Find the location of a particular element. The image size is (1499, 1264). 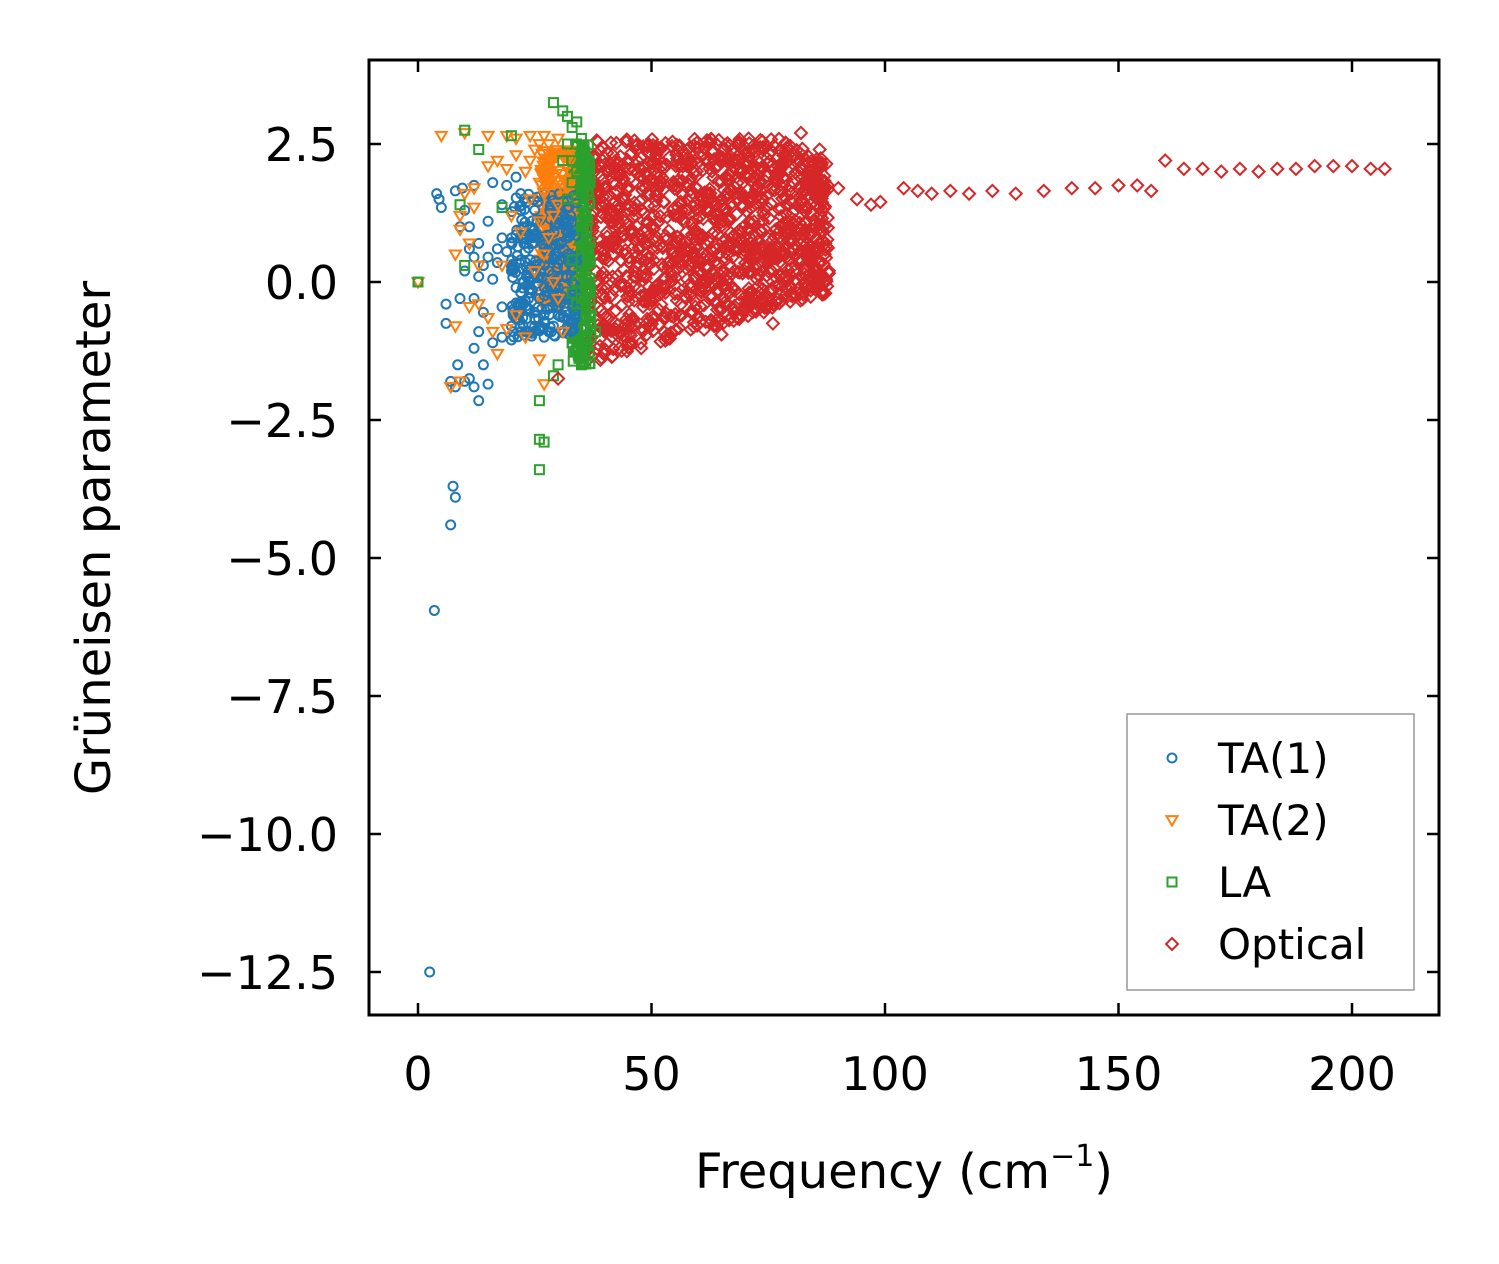

legend-marker is located at coordinates (1172, 821).